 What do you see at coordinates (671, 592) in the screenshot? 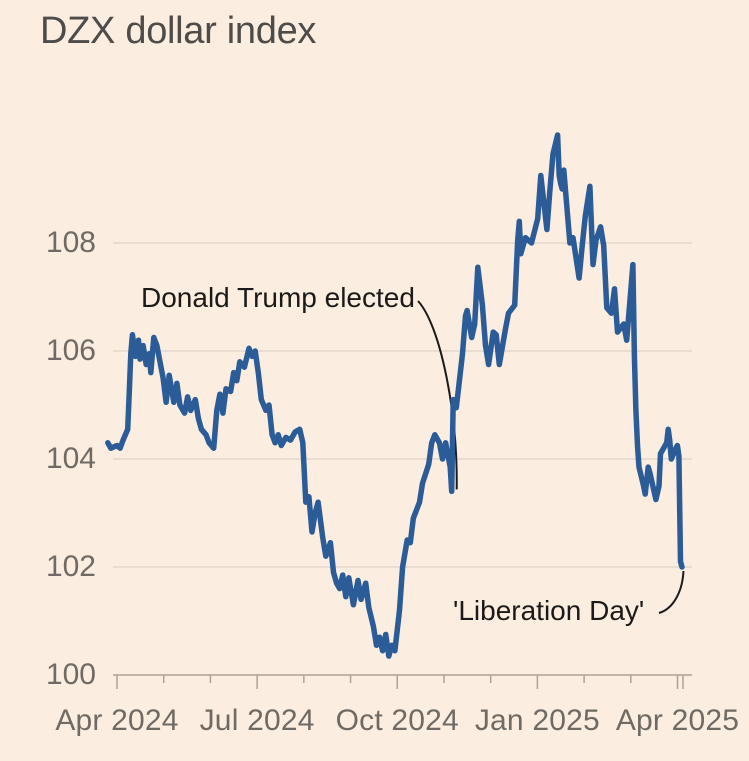
I see `pointer-curve-liberation-day` at bounding box center [671, 592].